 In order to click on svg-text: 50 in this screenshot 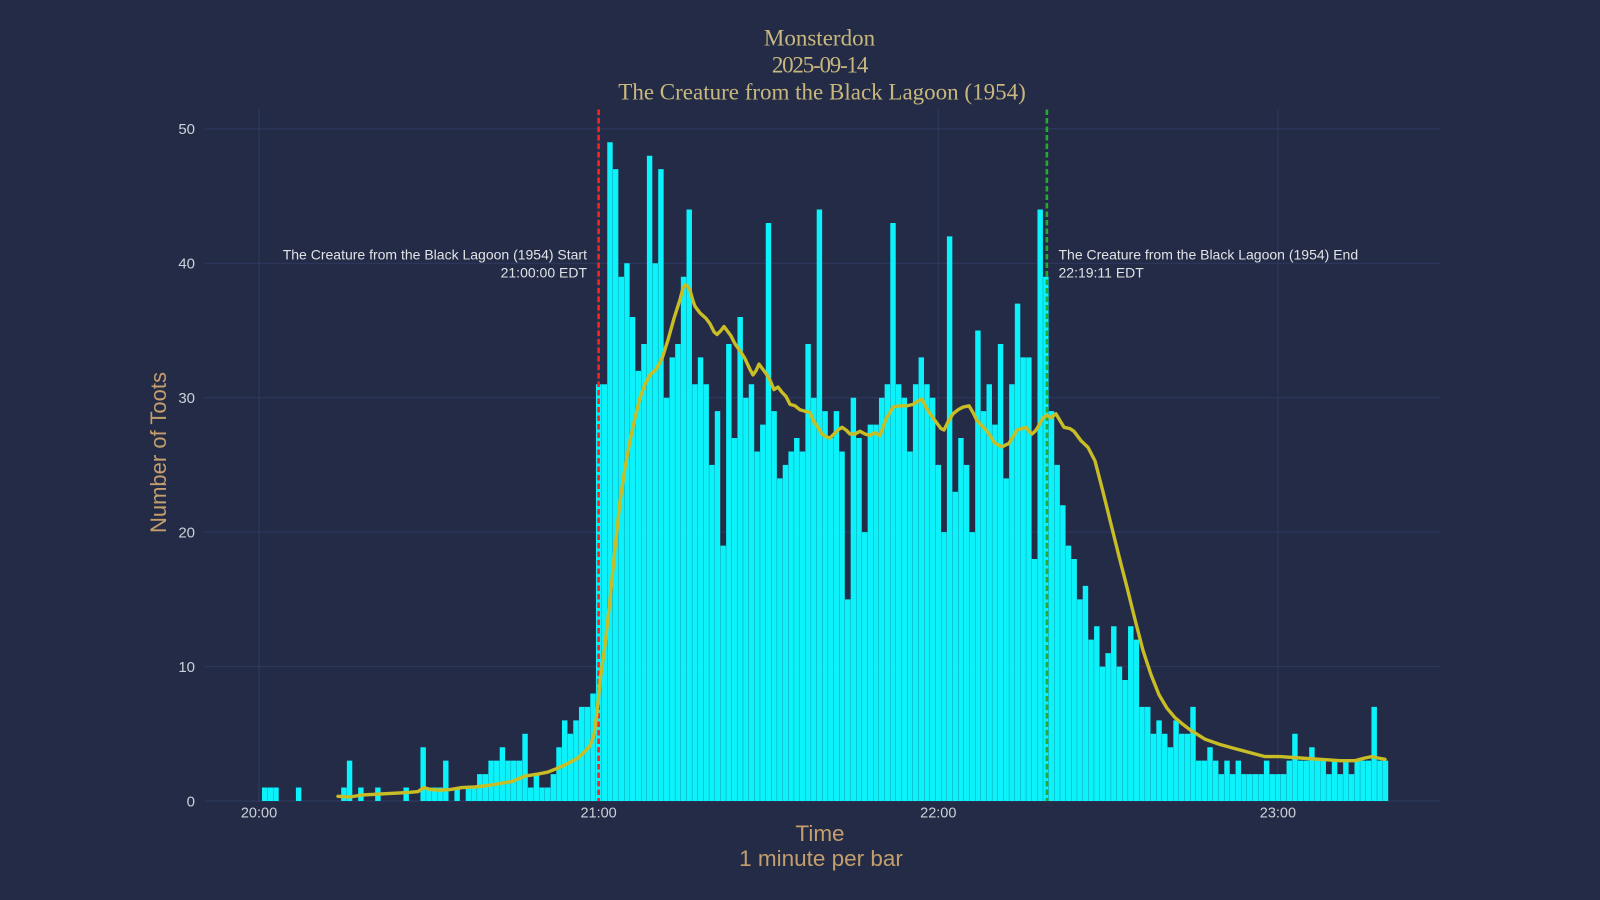, I will do `click(186, 129)`.